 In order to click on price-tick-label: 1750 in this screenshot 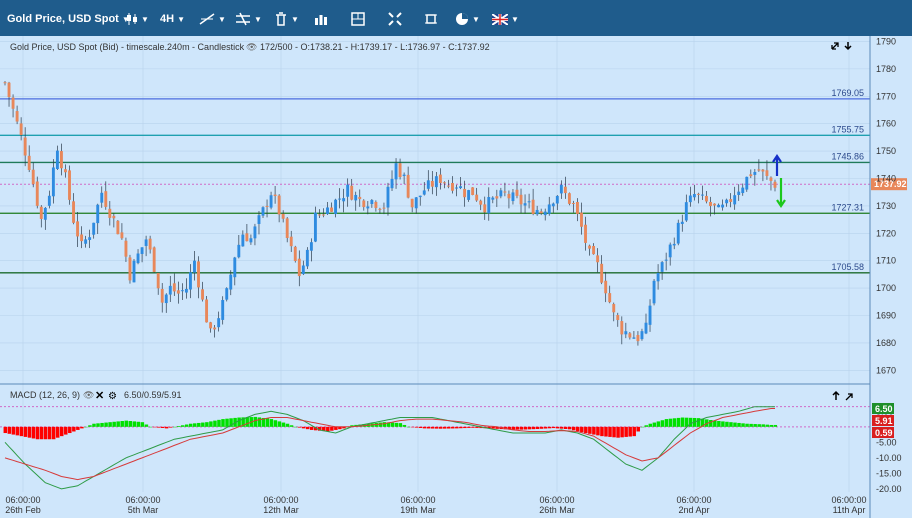, I will do `click(886, 151)`.